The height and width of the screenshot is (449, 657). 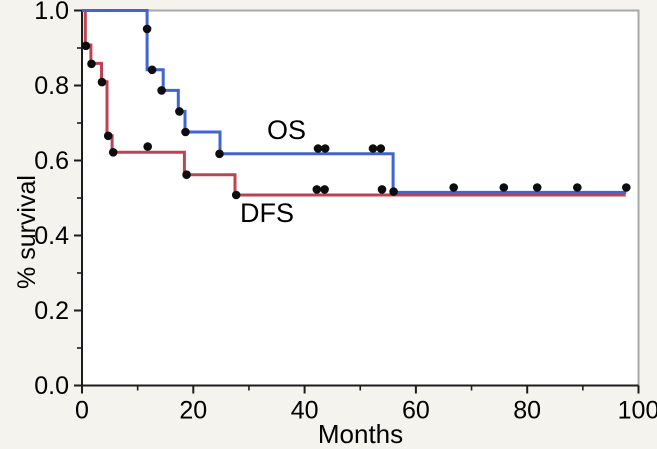 I want to click on series-label-dfs: DFS, so click(x=267, y=213).